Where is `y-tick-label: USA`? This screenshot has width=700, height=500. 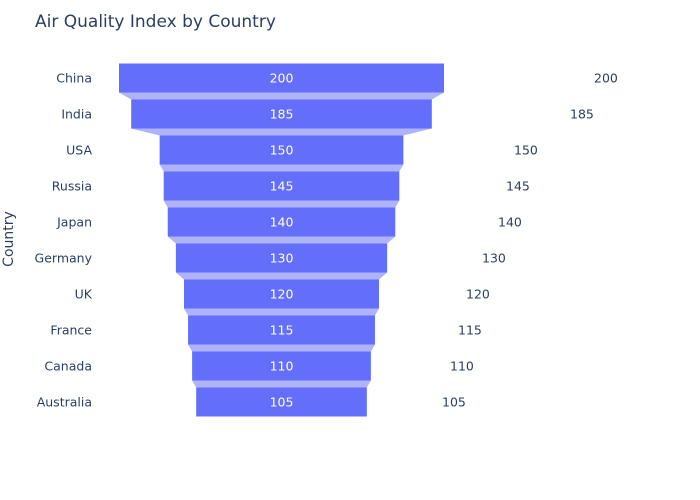
y-tick-label: USA is located at coordinates (79, 150).